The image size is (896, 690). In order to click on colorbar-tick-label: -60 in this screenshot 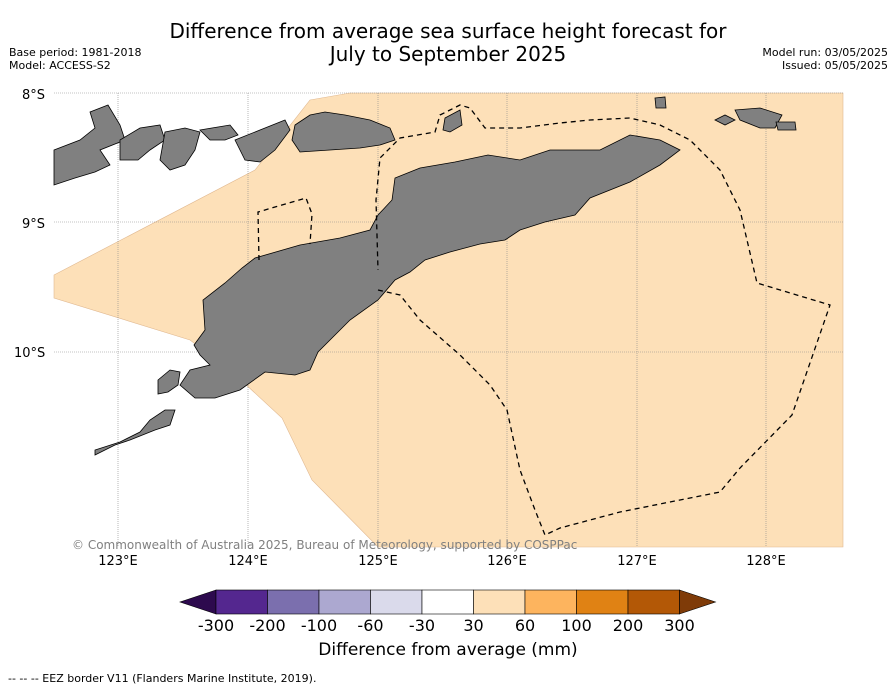, I will do `click(370, 625)`.